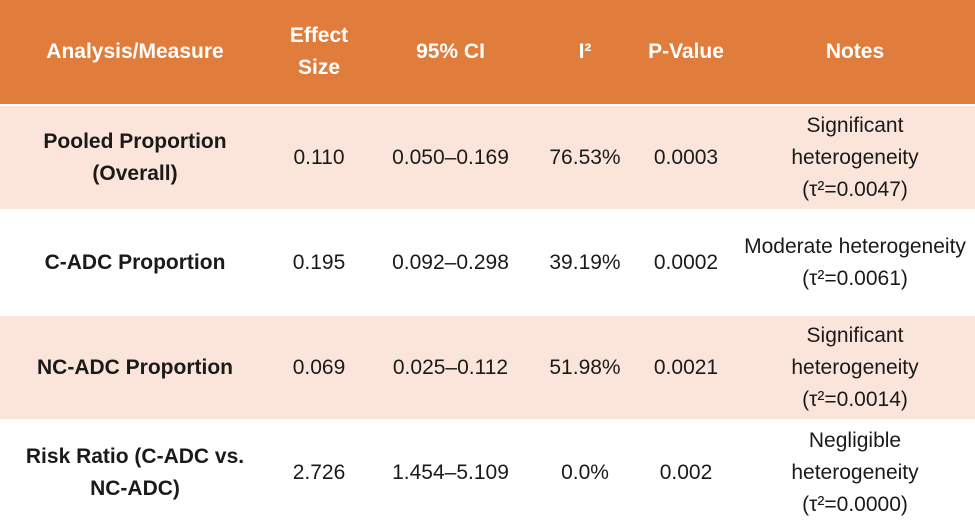 This screenshot has width=975, height=524. I want to click on header-cell: P-Value, so click(686, 52).